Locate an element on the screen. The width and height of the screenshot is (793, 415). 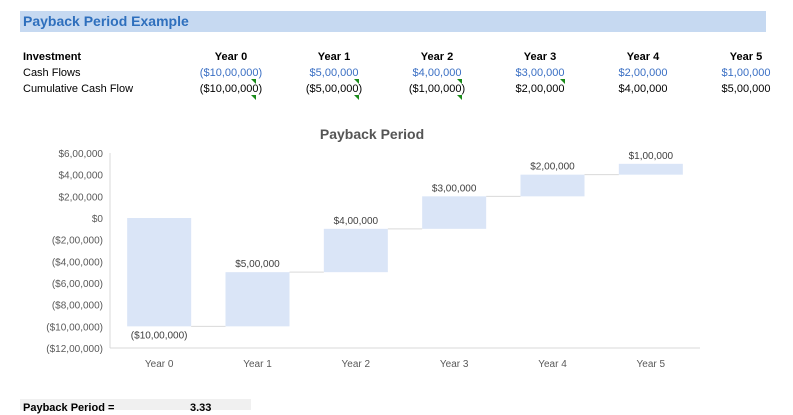
chart-title: Payback Period is located at coordinates (372, 134).